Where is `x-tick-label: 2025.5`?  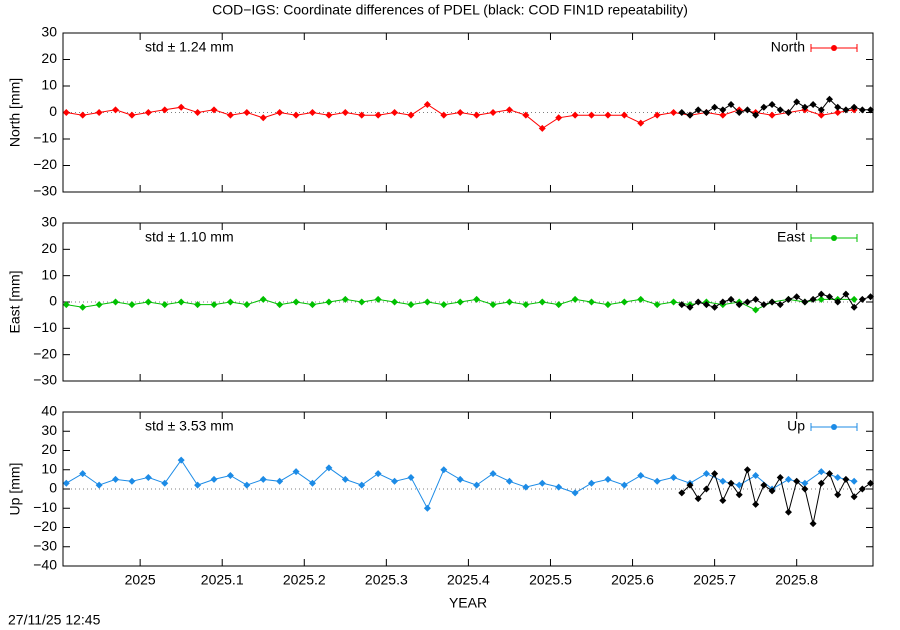 x-tick-label: 2025.5 is located at coordinates (550, 580).